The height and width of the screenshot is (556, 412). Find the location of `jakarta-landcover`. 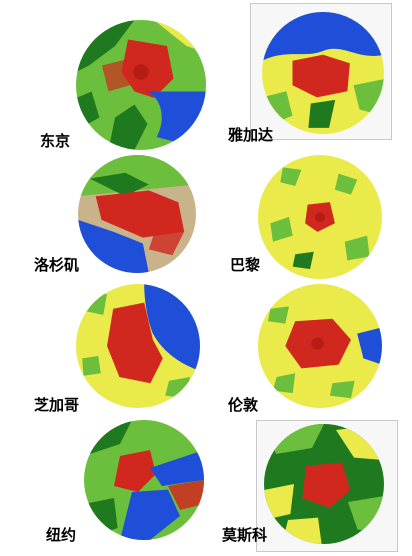

jakarta-landcover is located at coordinates (323, 73).